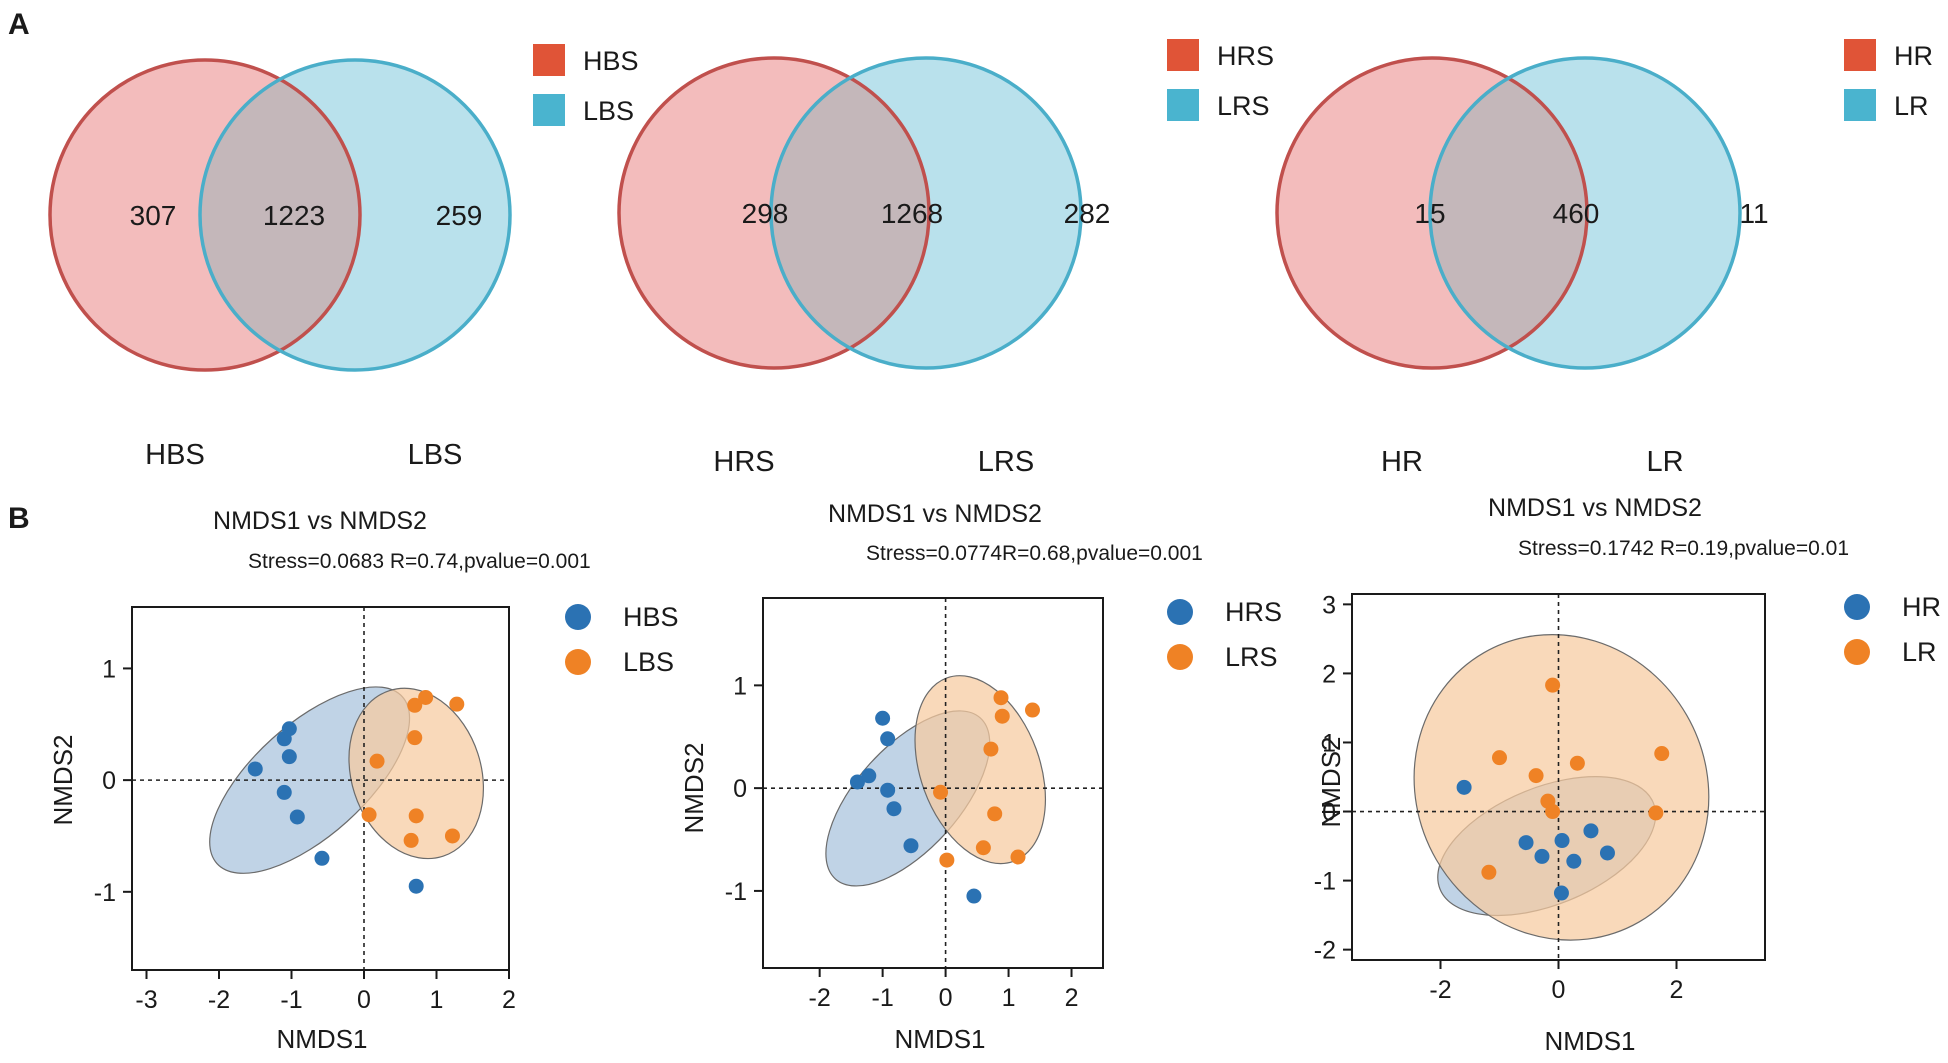 The image size is (1948, 1063). What do you see at coordinates (416, 773) in the screenshot?
I see `confidence-ellipse-lbs` at bounding box center [416, 773].